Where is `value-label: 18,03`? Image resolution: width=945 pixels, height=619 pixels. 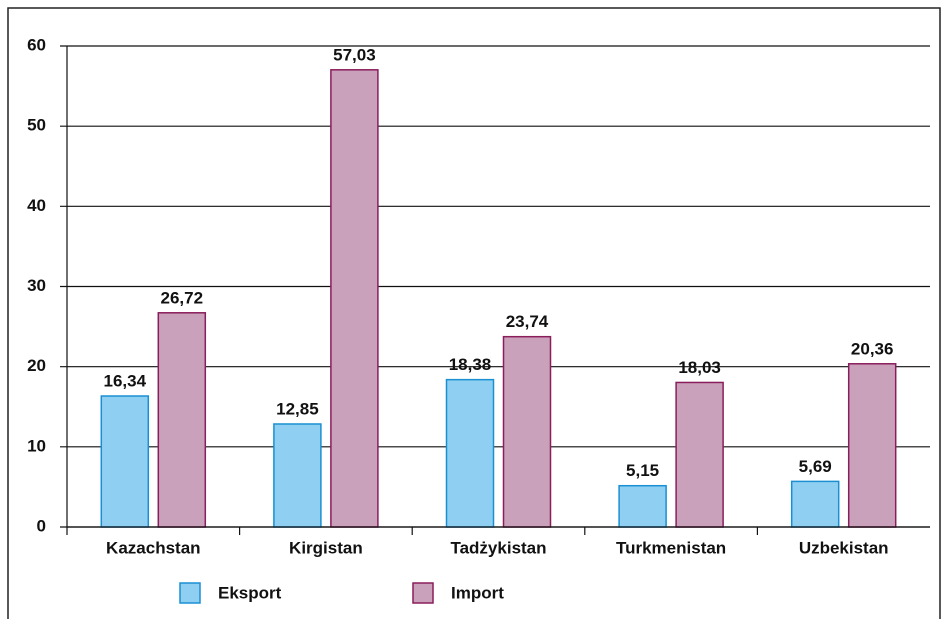
value-label: 18,03 is located at coordinates (699, 367).